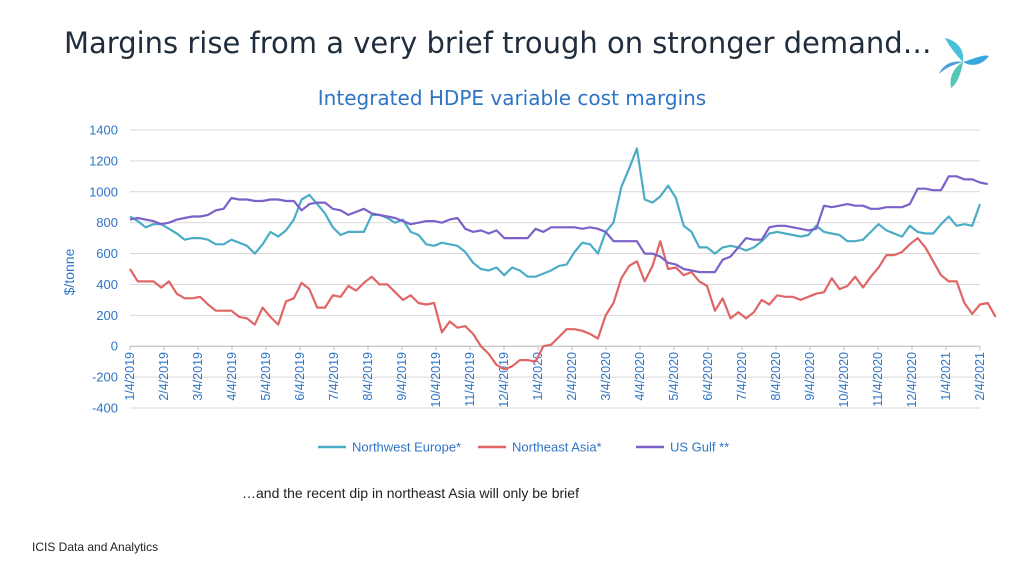  I want to click on y-tick-label: -200, so click(105, 377).